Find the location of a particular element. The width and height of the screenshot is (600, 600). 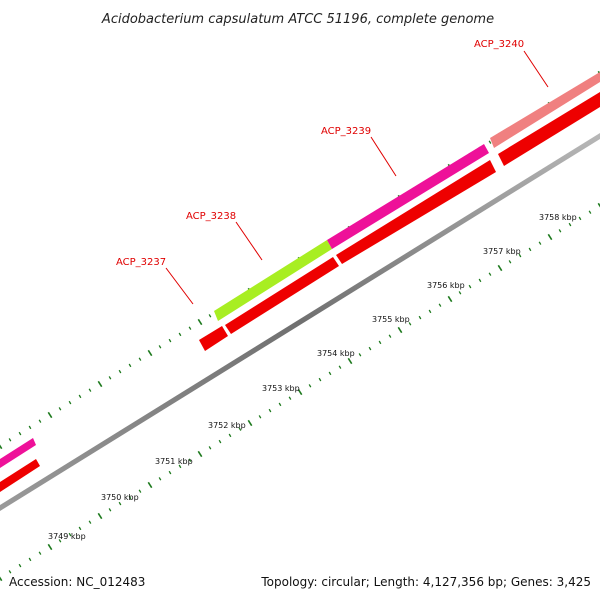

scale-label-3750: 3750 kbp is located at coordinates (120, 497).